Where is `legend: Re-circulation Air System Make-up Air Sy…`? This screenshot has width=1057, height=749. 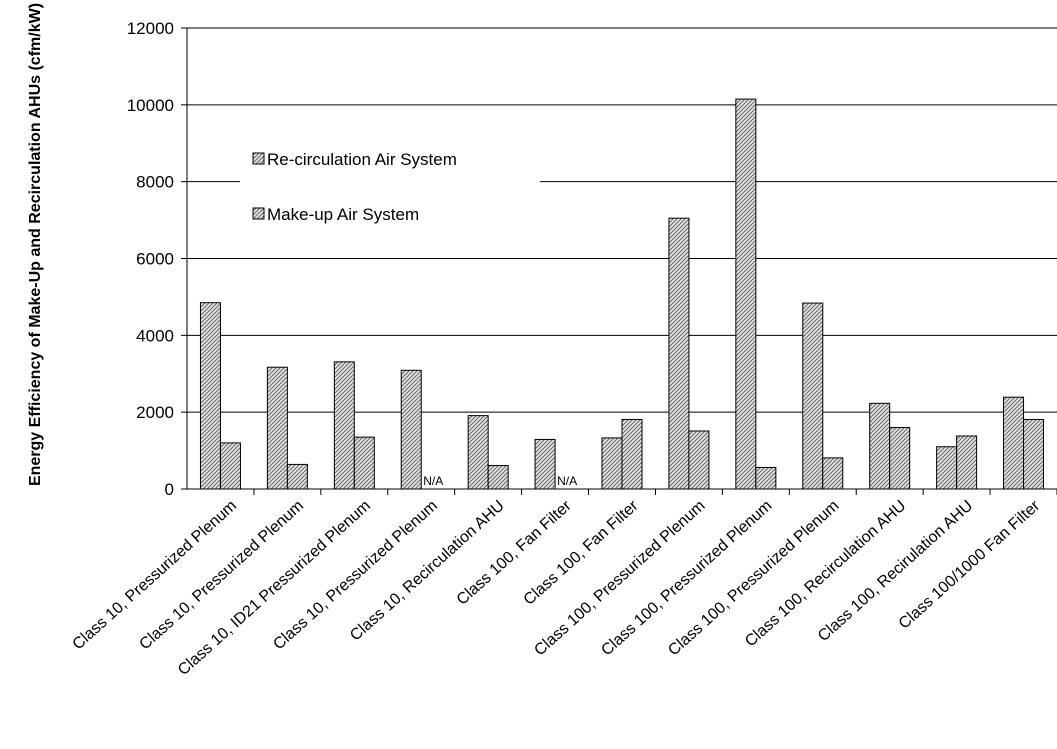 legend: Re-circulation Air System Make-up Air Sy… is located at coordinates (390, 189).